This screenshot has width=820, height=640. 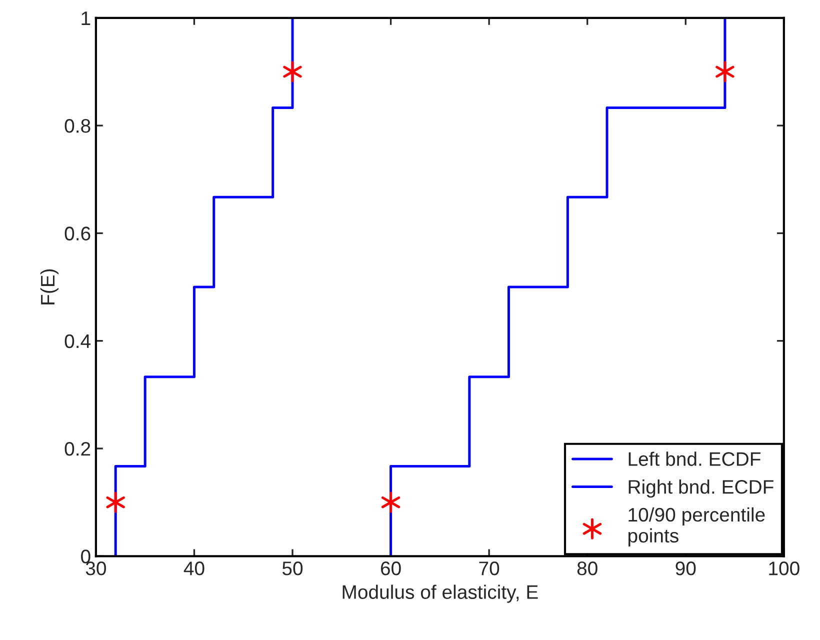 I want to click on y-tick-label: 0.4, so click(x=77, y=341).